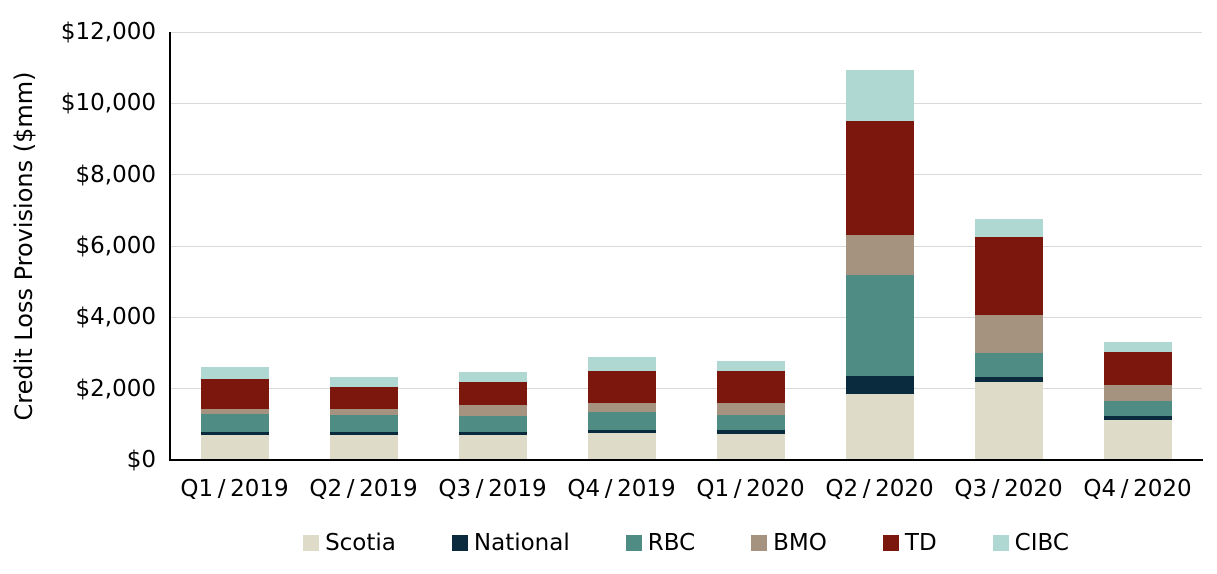  What do you see at coordinates (671, 543) in the screenshot?
I see `legend-label-rbc: RBC` at bounding box center [671, 543].